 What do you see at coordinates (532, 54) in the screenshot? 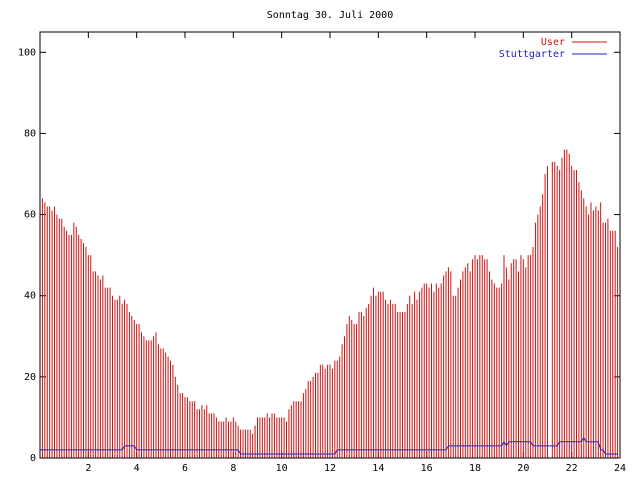
I see `legend-label: Stuttgarter` at bounding box center [532, 54].